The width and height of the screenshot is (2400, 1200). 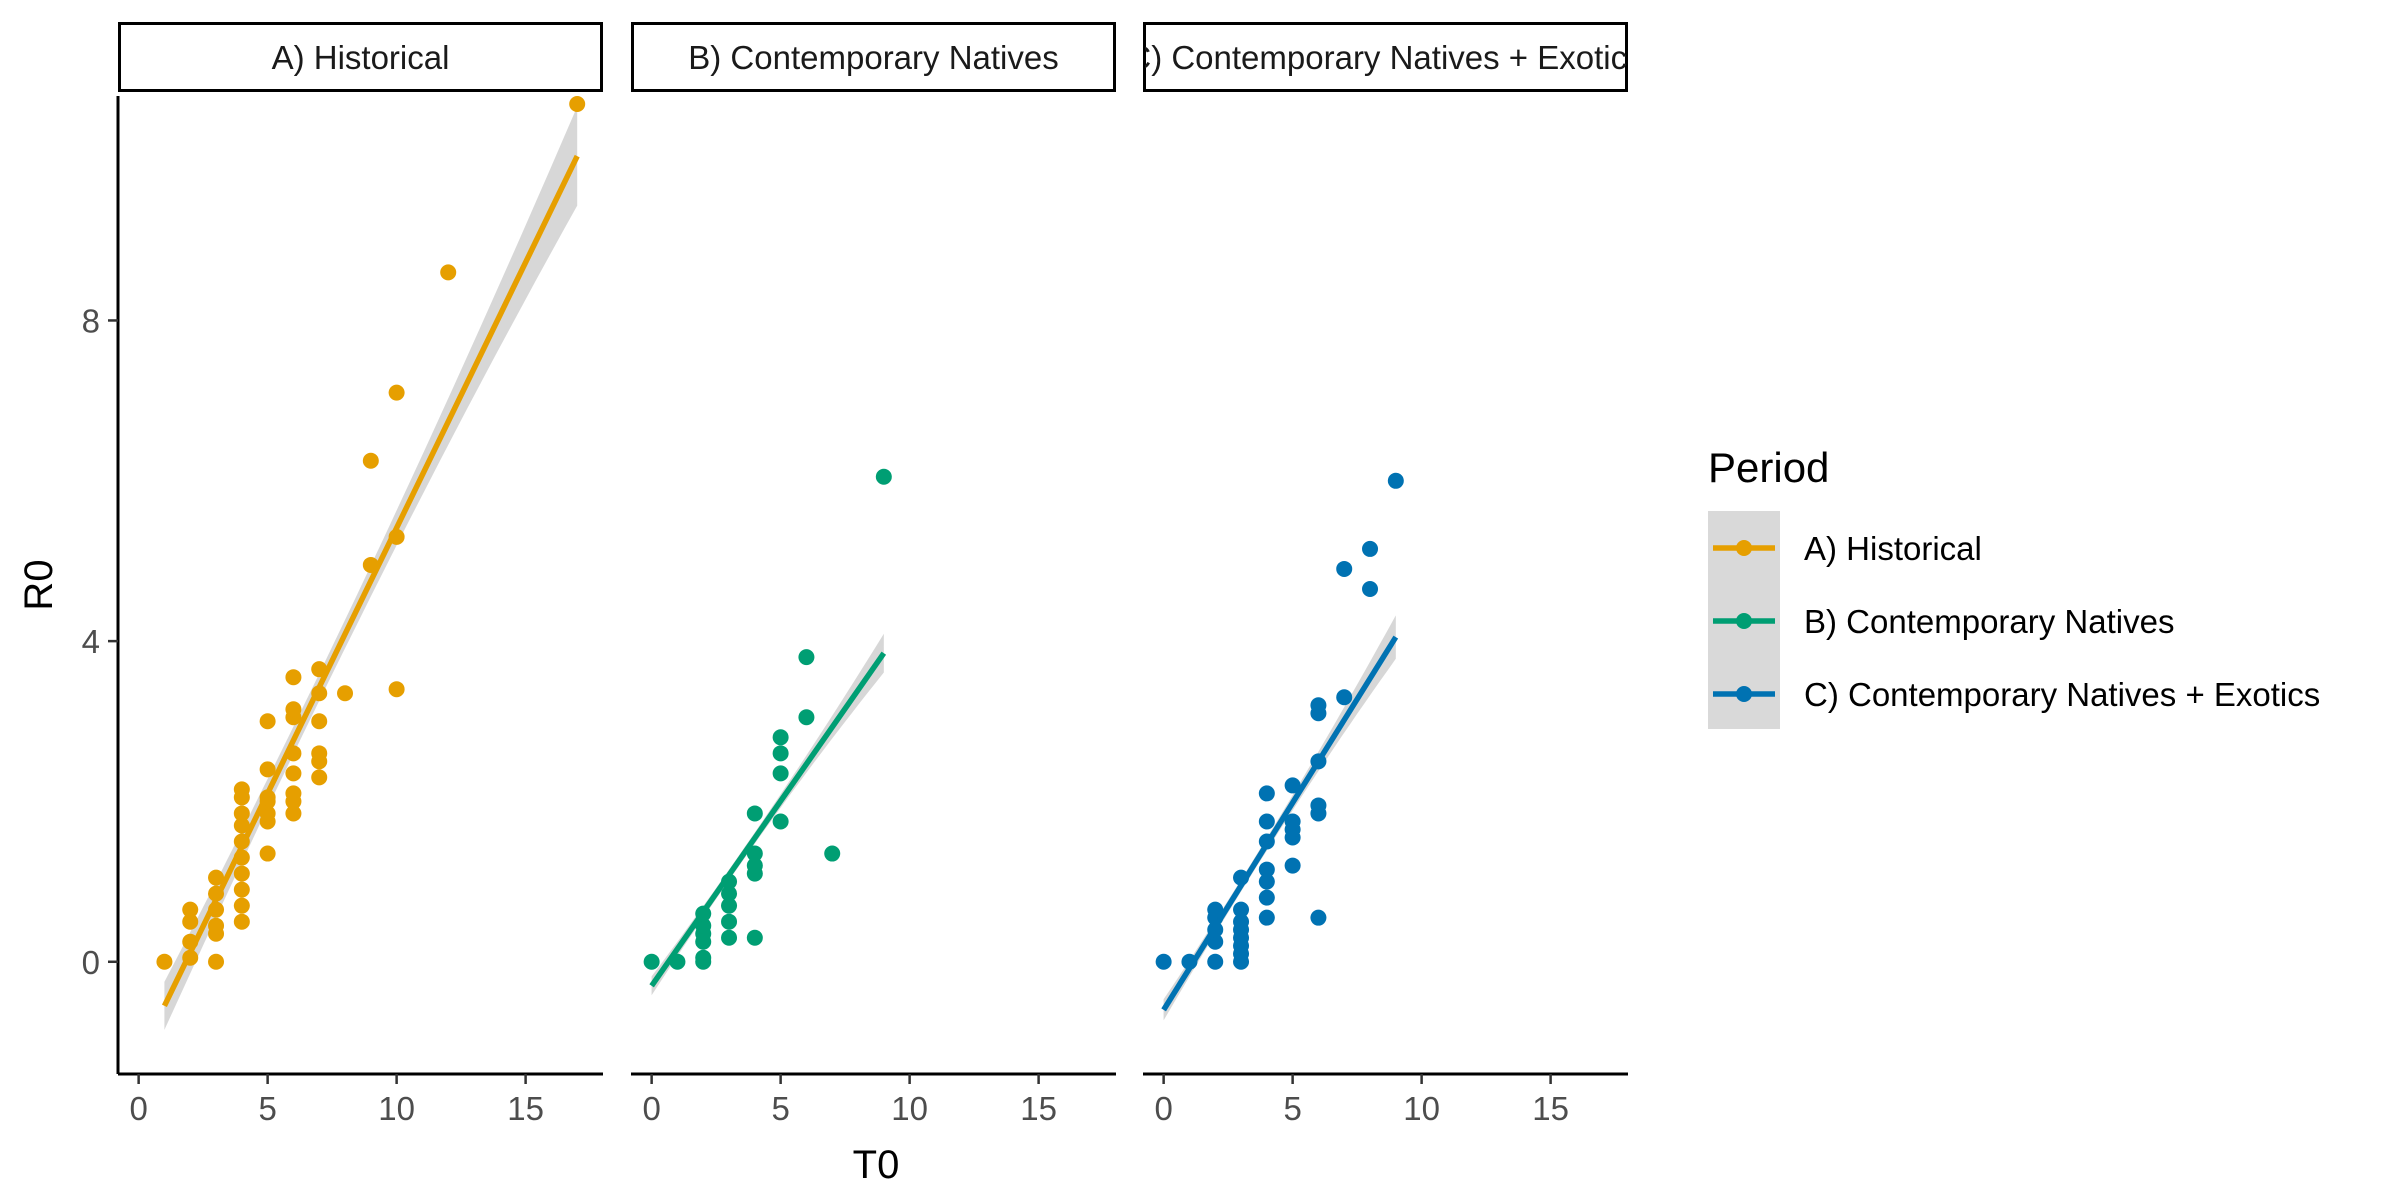 What do you see at coordinates (1768, 467) in the screenshot?
I see `legend-title: Period` at bounding box center [1768, 467].